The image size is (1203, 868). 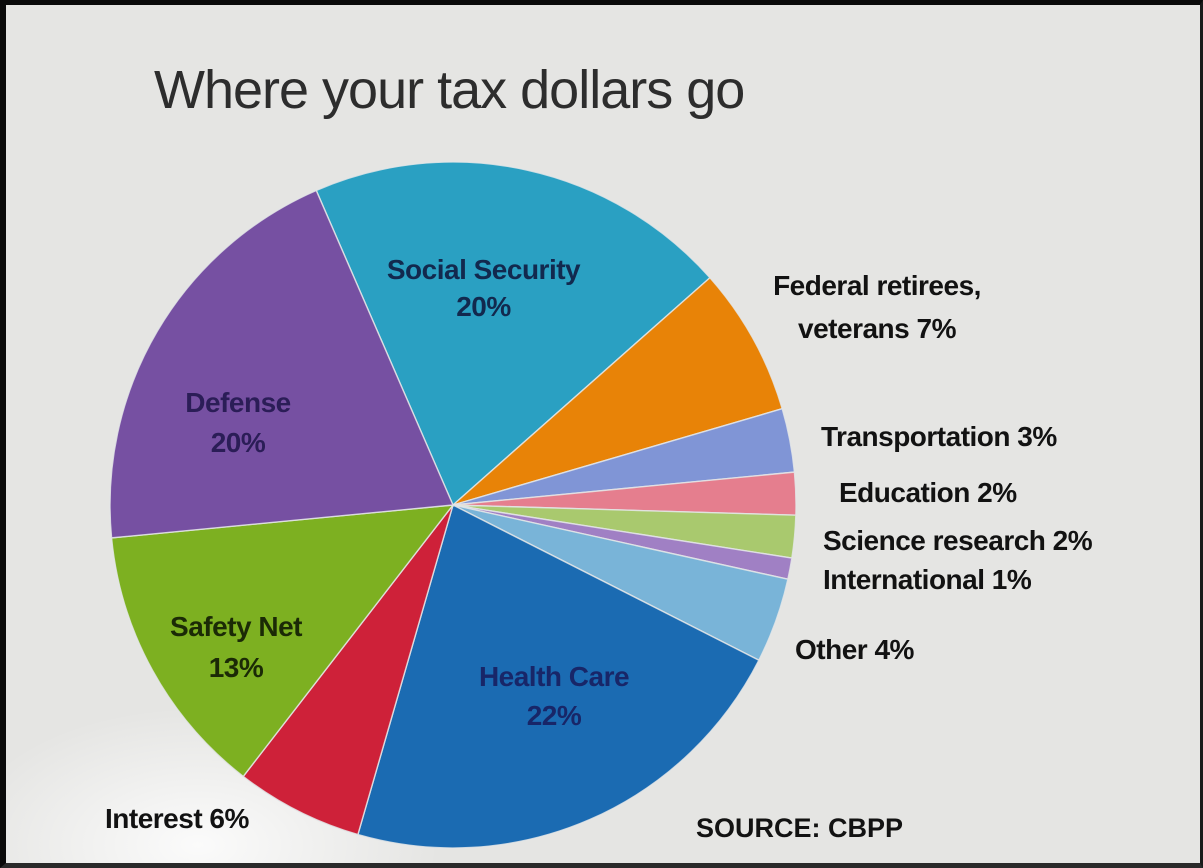 I want to click on source-credit: SOURCE: CBPP, so click(x=800, y=828).